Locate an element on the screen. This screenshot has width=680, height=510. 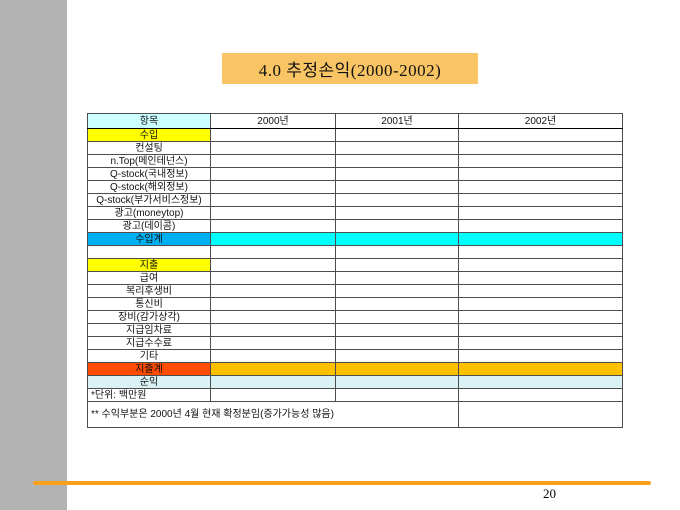
table-row-spacer is located at coordinates (355, 252).